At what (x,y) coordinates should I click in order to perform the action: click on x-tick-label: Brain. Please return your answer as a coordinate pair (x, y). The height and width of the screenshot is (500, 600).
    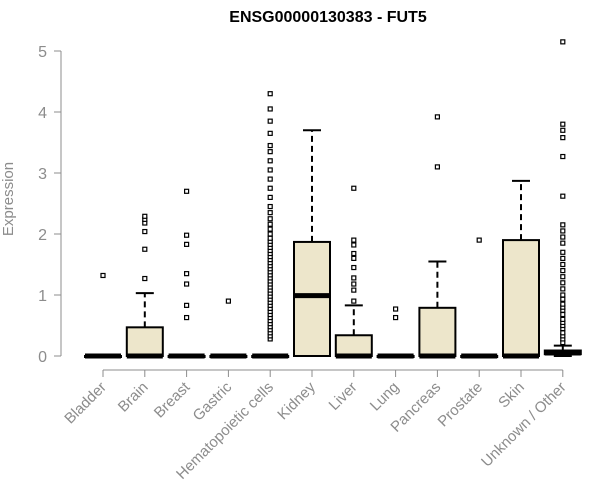
    Looking at the image, I should click on (133, 397).